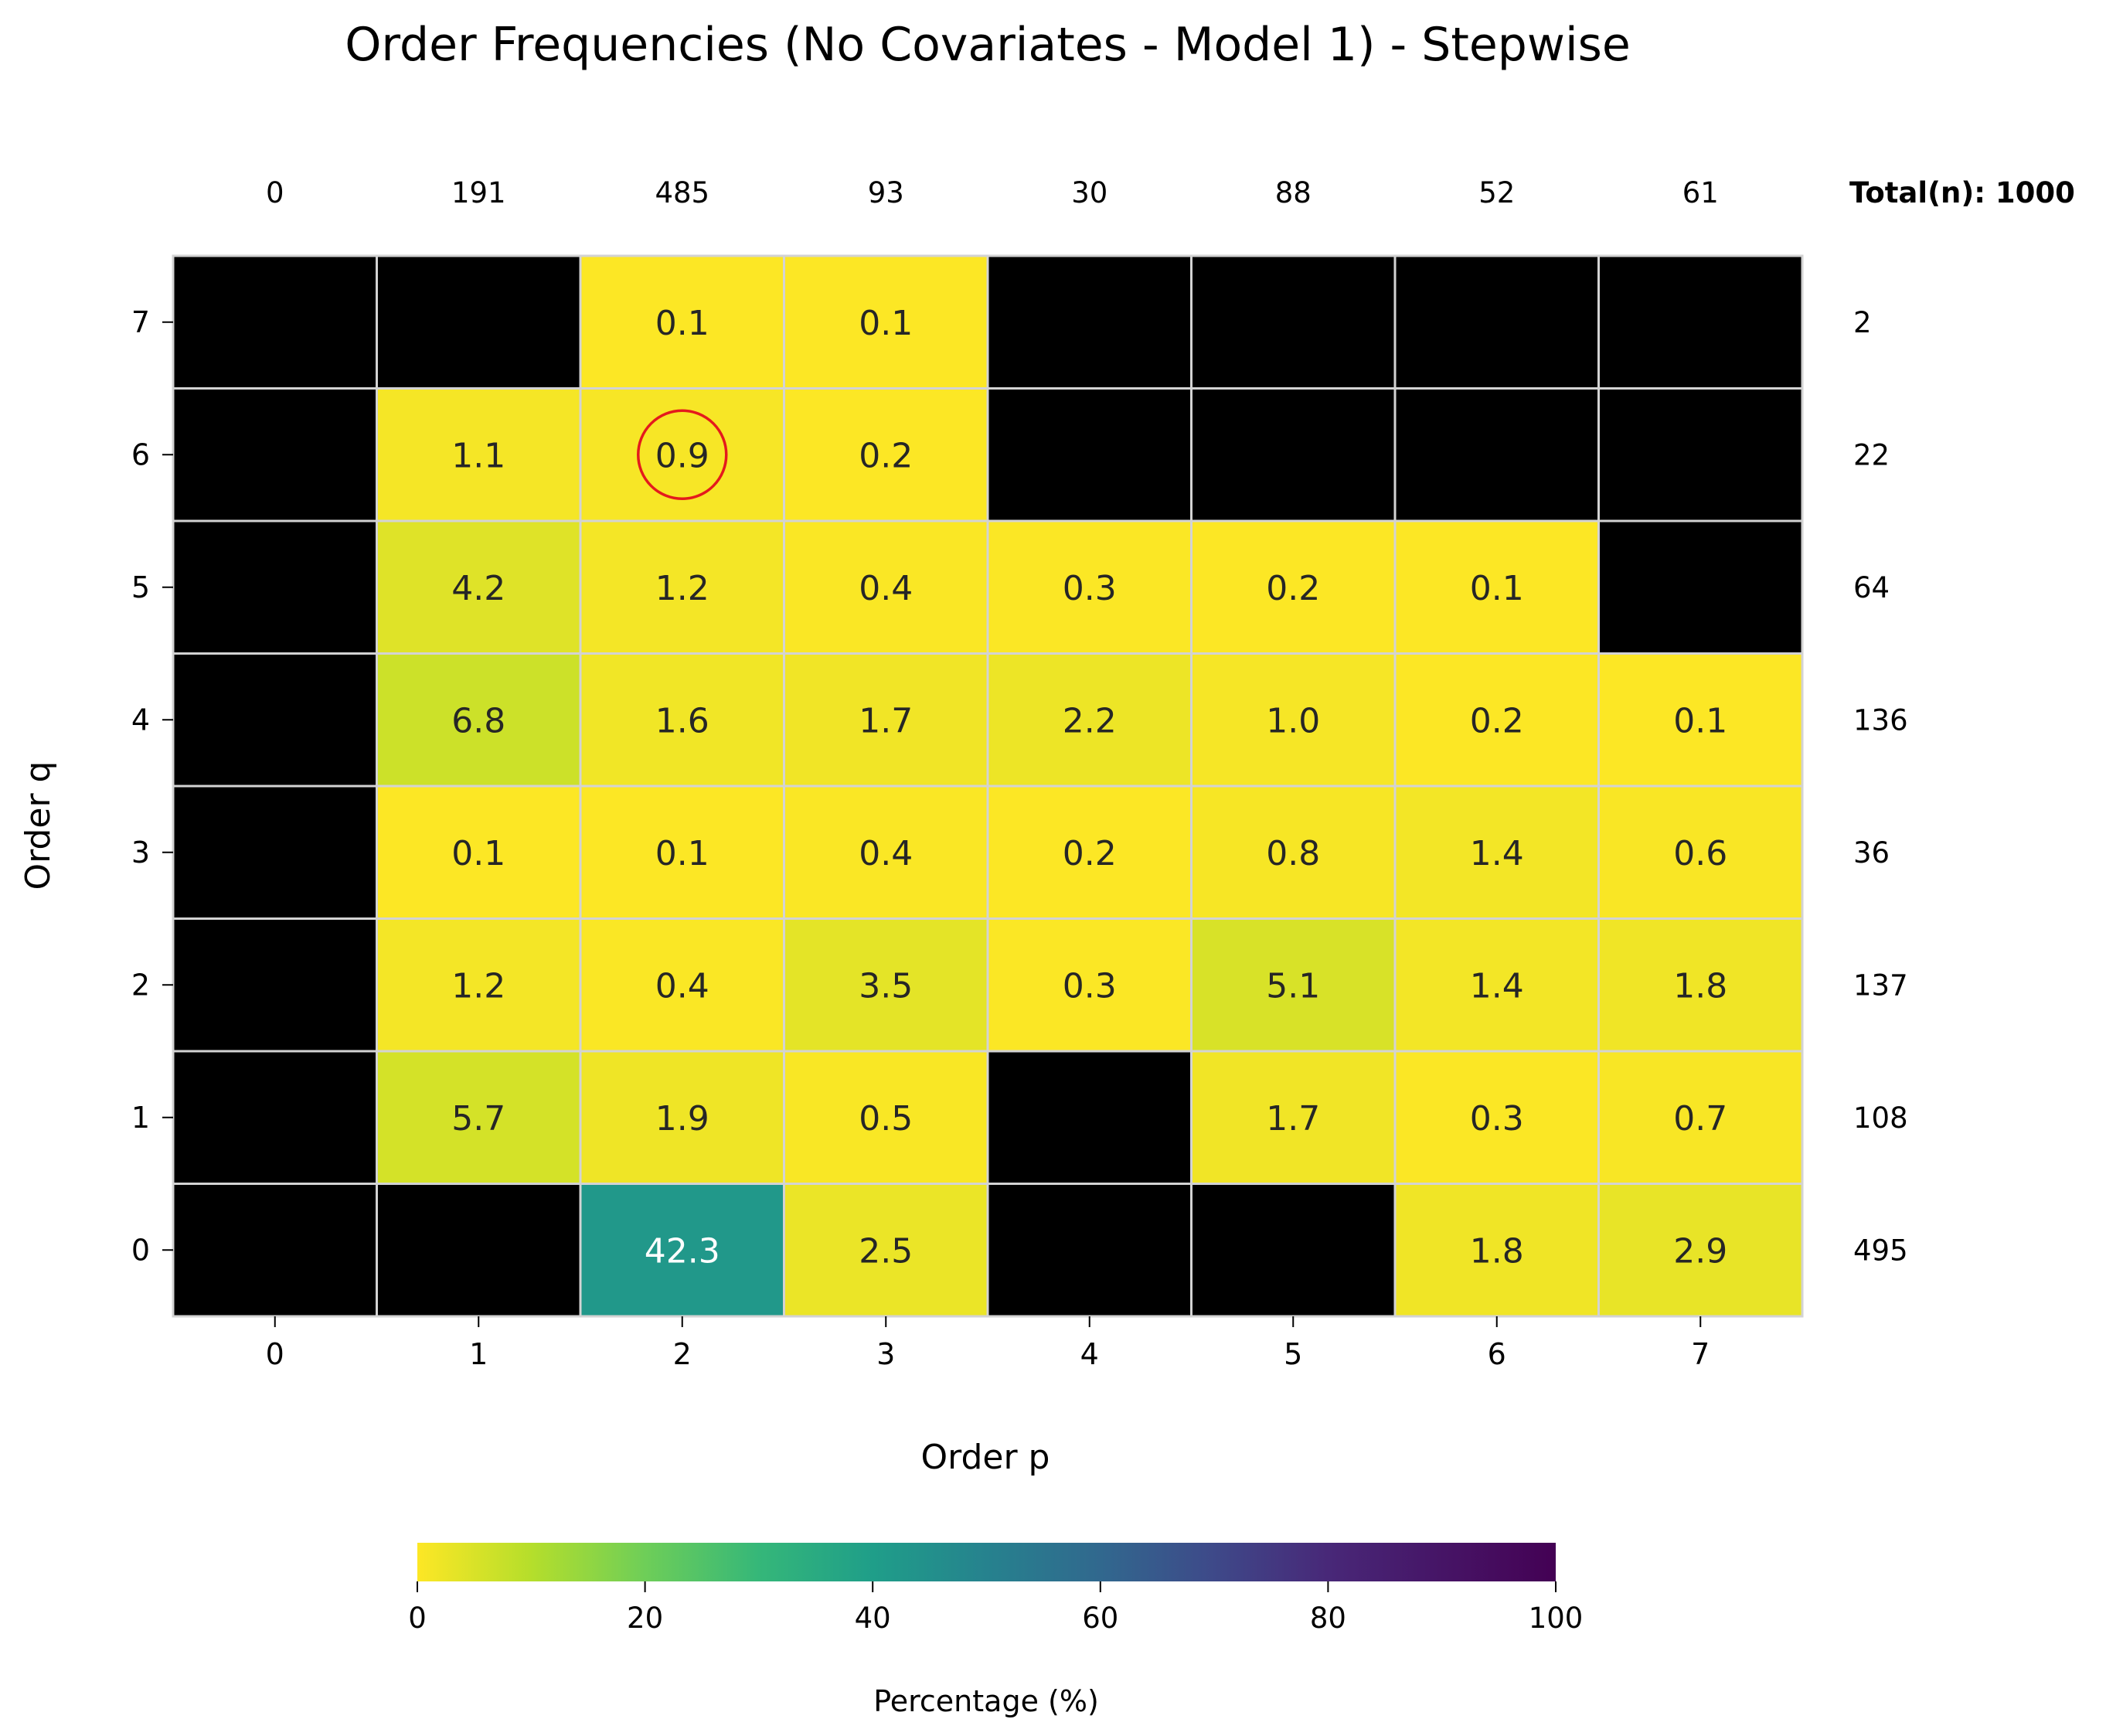 The width and height of the screenshot is (2123, 1736). I want to click on column-total: 93, so click(886, 193).